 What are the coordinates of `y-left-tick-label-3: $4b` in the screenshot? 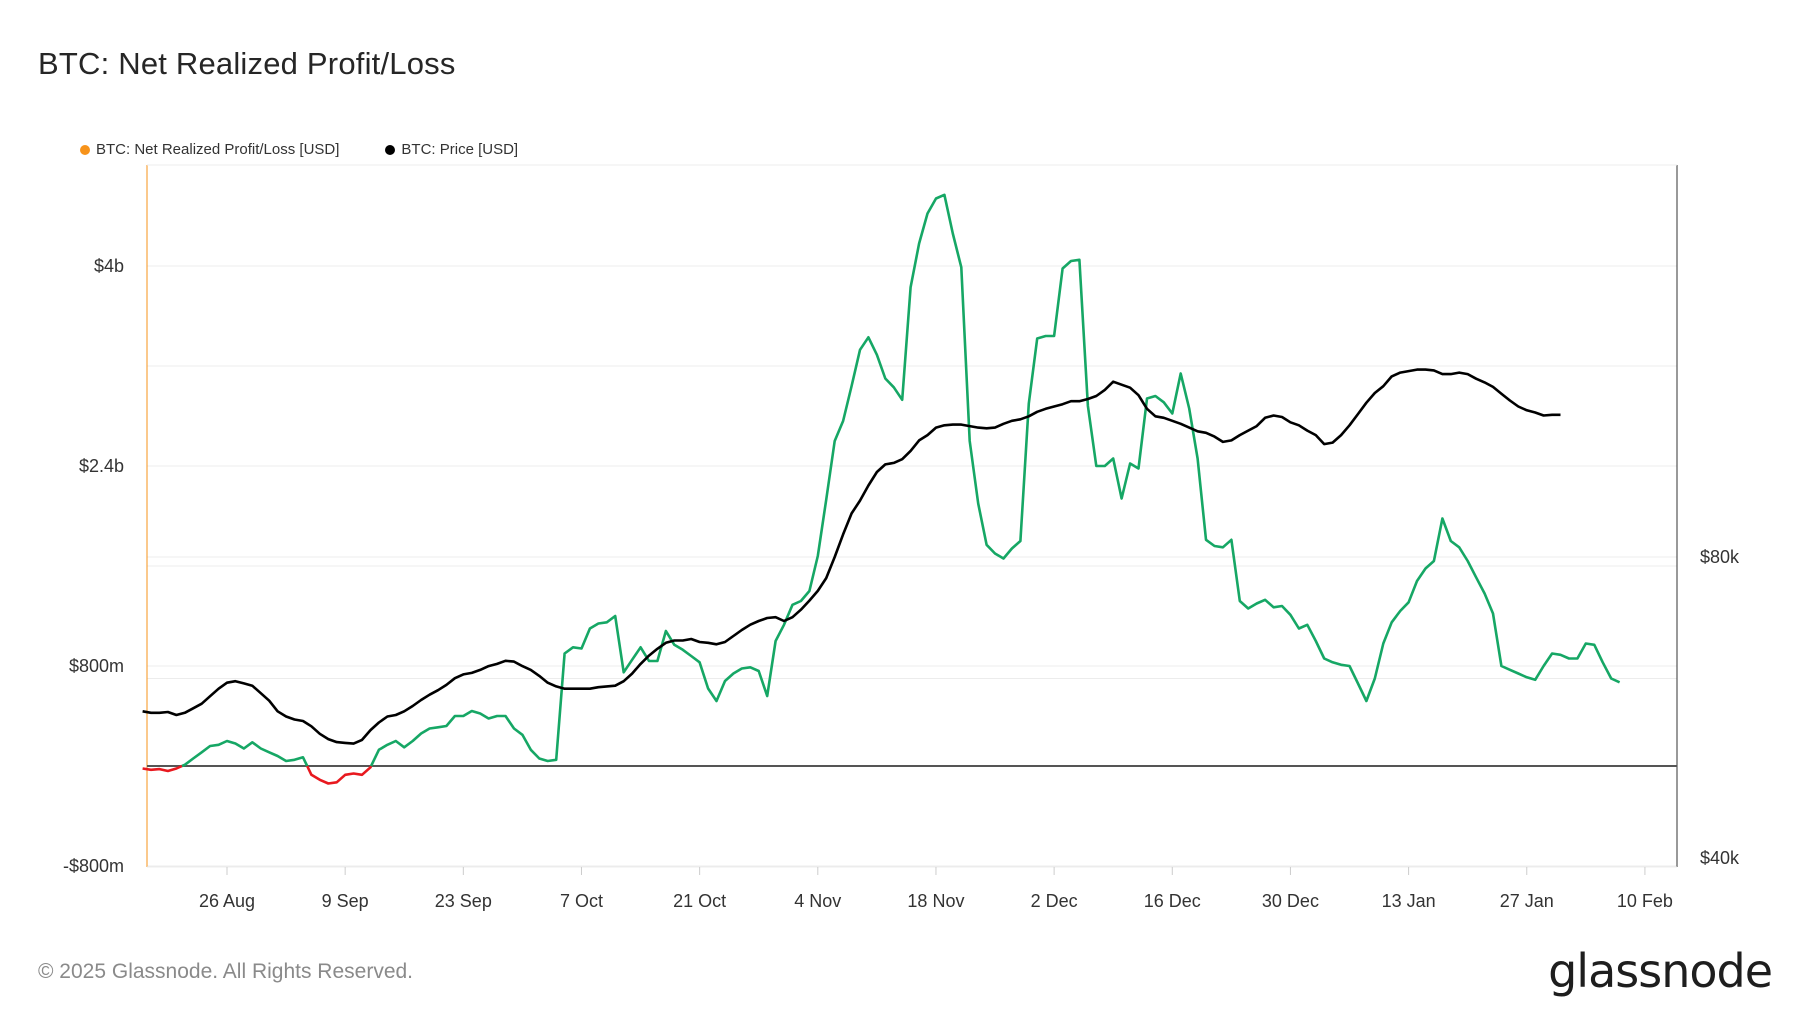 It's located at (109, 266).